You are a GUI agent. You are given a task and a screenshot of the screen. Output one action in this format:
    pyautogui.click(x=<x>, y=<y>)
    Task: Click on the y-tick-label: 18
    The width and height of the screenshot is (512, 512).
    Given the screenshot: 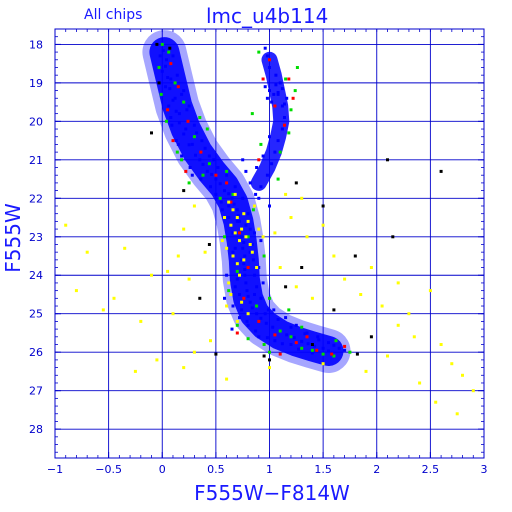 What is the action you would take?
    pyautogui.click(x=36, y=44)
    